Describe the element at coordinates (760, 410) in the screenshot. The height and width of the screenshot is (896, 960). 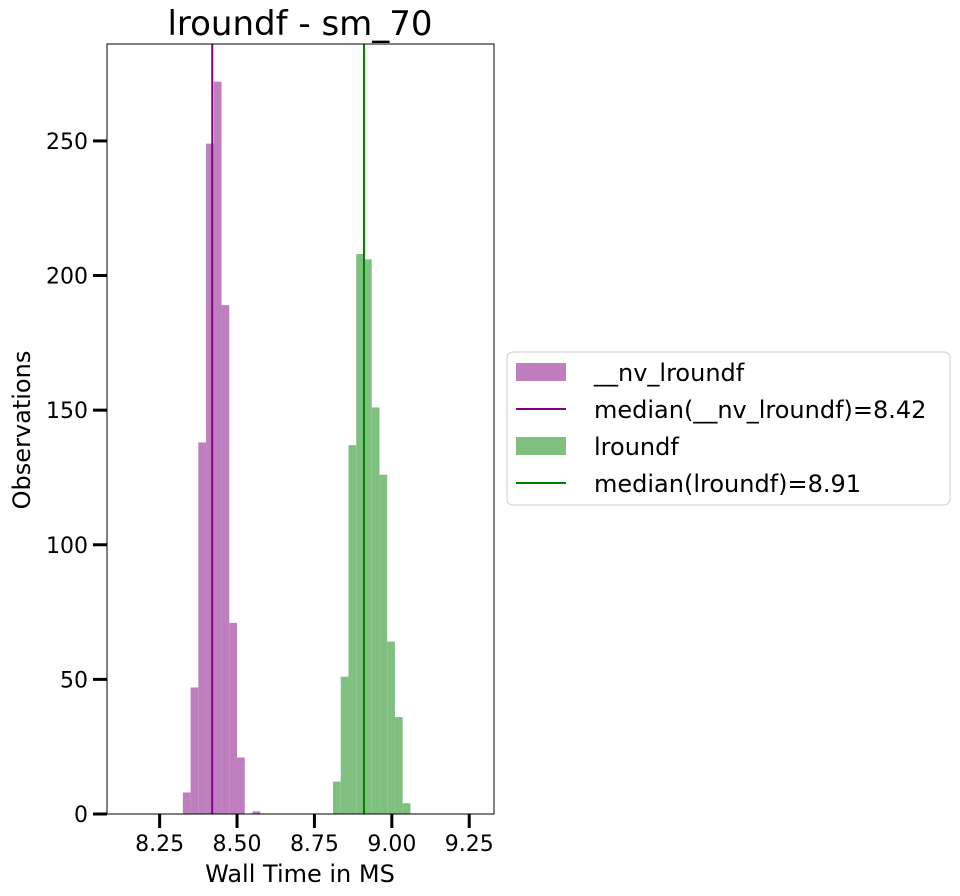
I see `legend-label: median(__nv_lroundf)=8.42` at that location.